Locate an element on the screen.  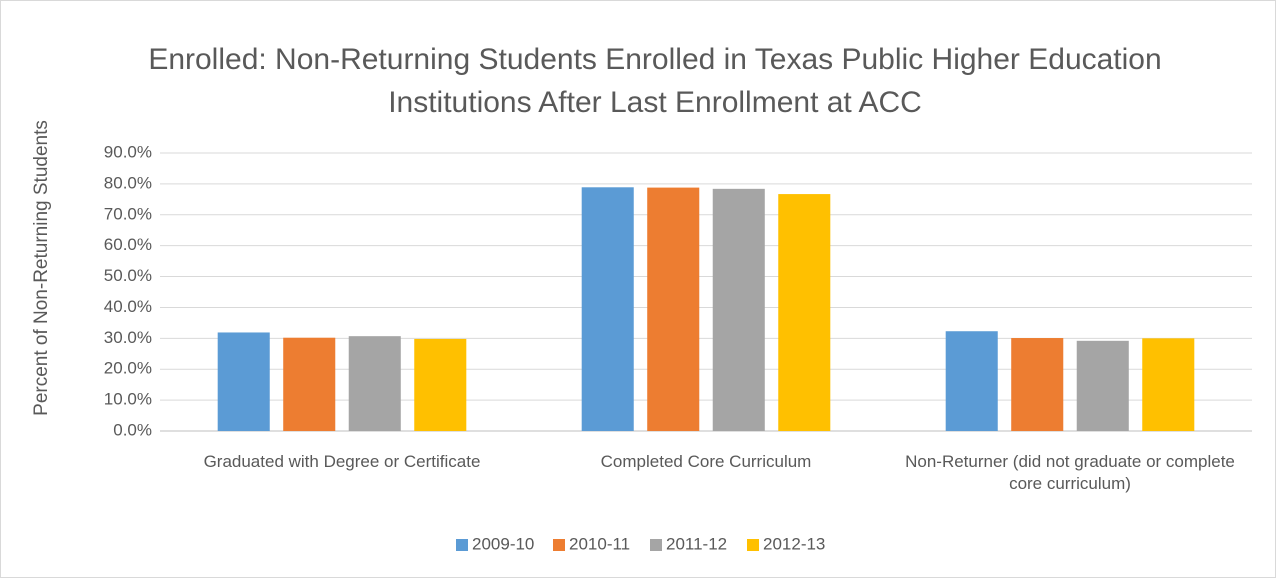
y-tick-label: 70.0% is located at coordinates (128, 213).